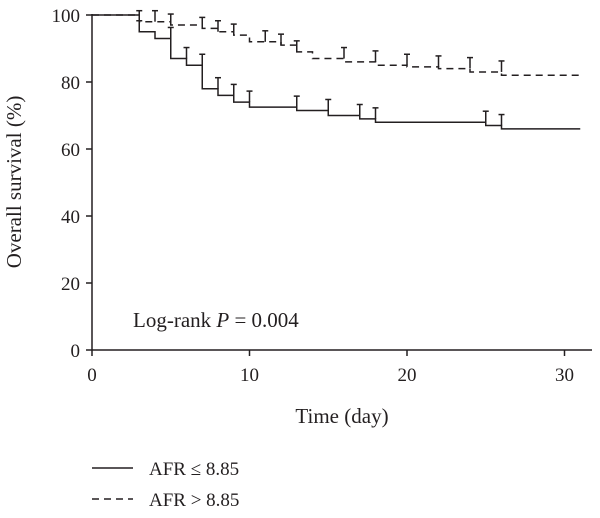  I want to click on annotation-prefix: Log-rank, so click(174, 320).